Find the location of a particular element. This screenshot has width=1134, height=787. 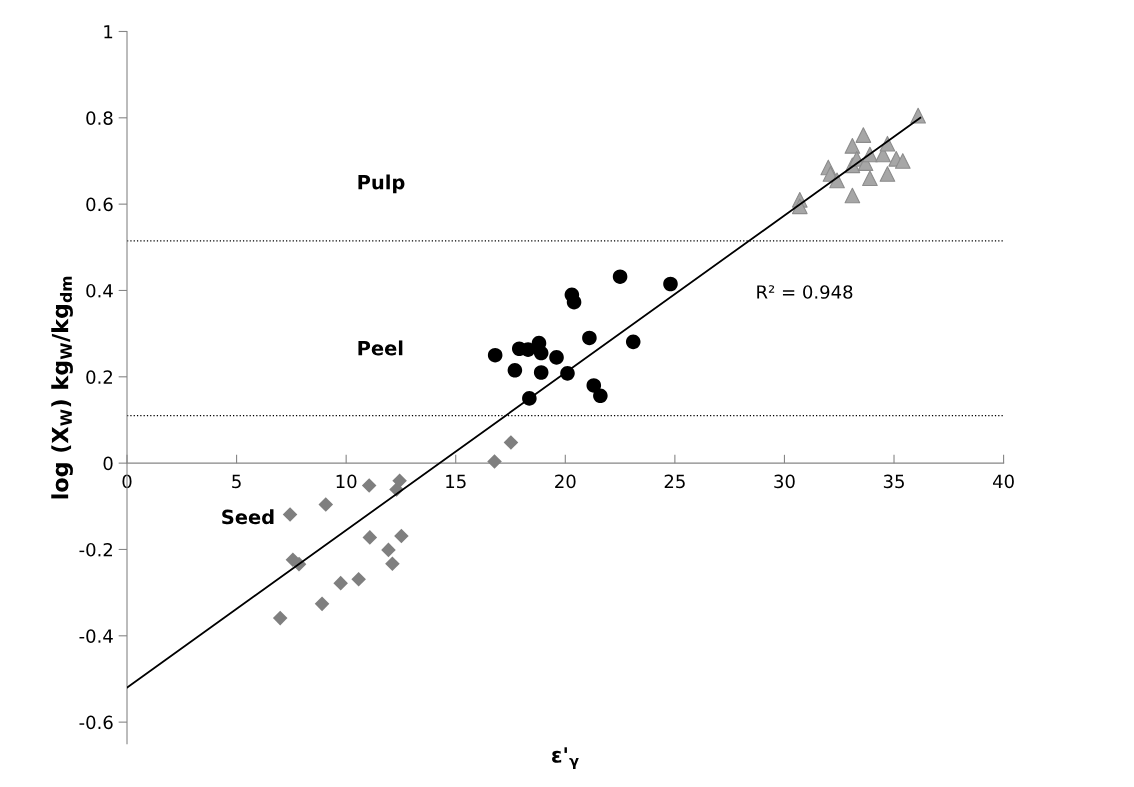

x-tick-label: 15 is located at coordinates (456, 481).